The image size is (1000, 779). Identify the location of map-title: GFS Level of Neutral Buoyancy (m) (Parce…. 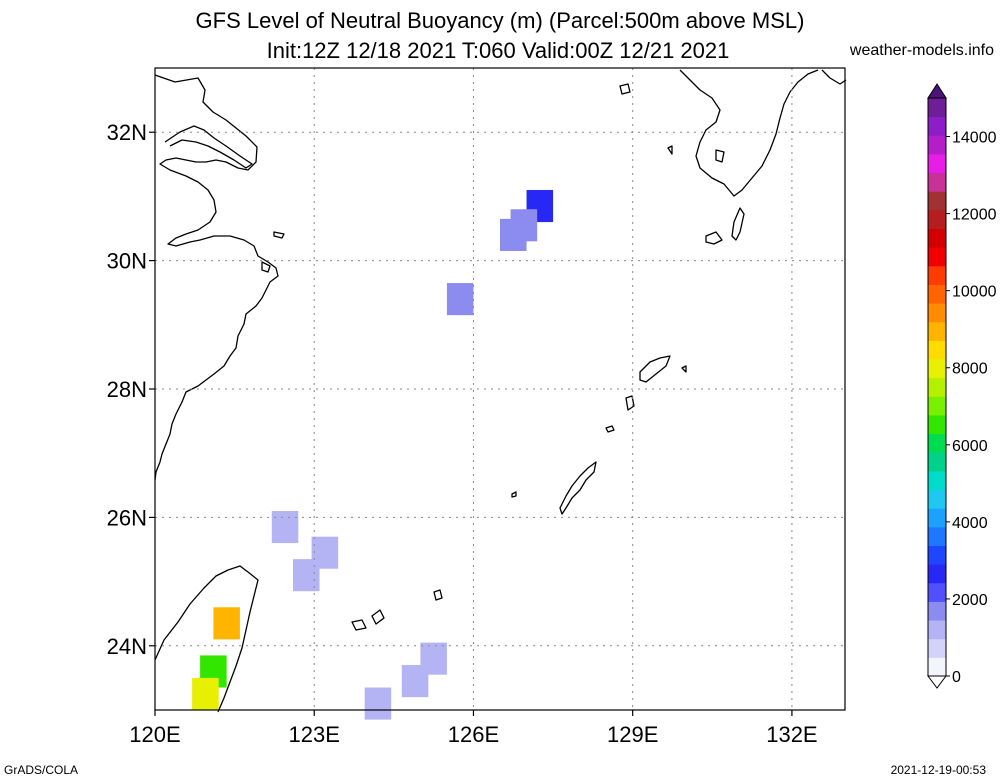
(500, 20).